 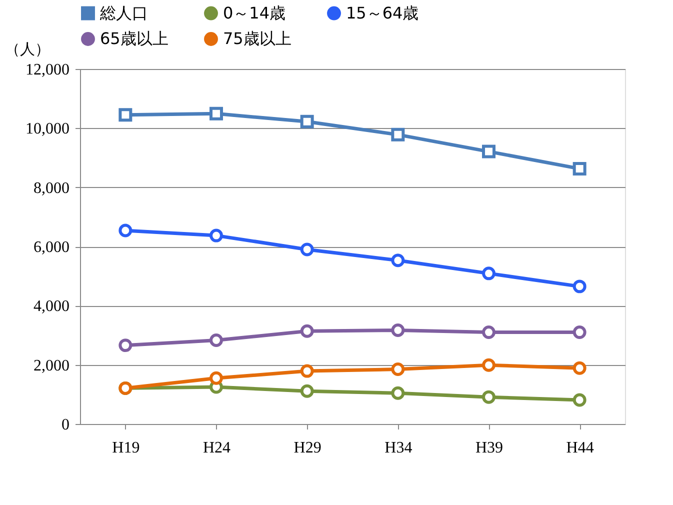 I want to click on y-axis-title: （人）, so click(x=27, y=49).